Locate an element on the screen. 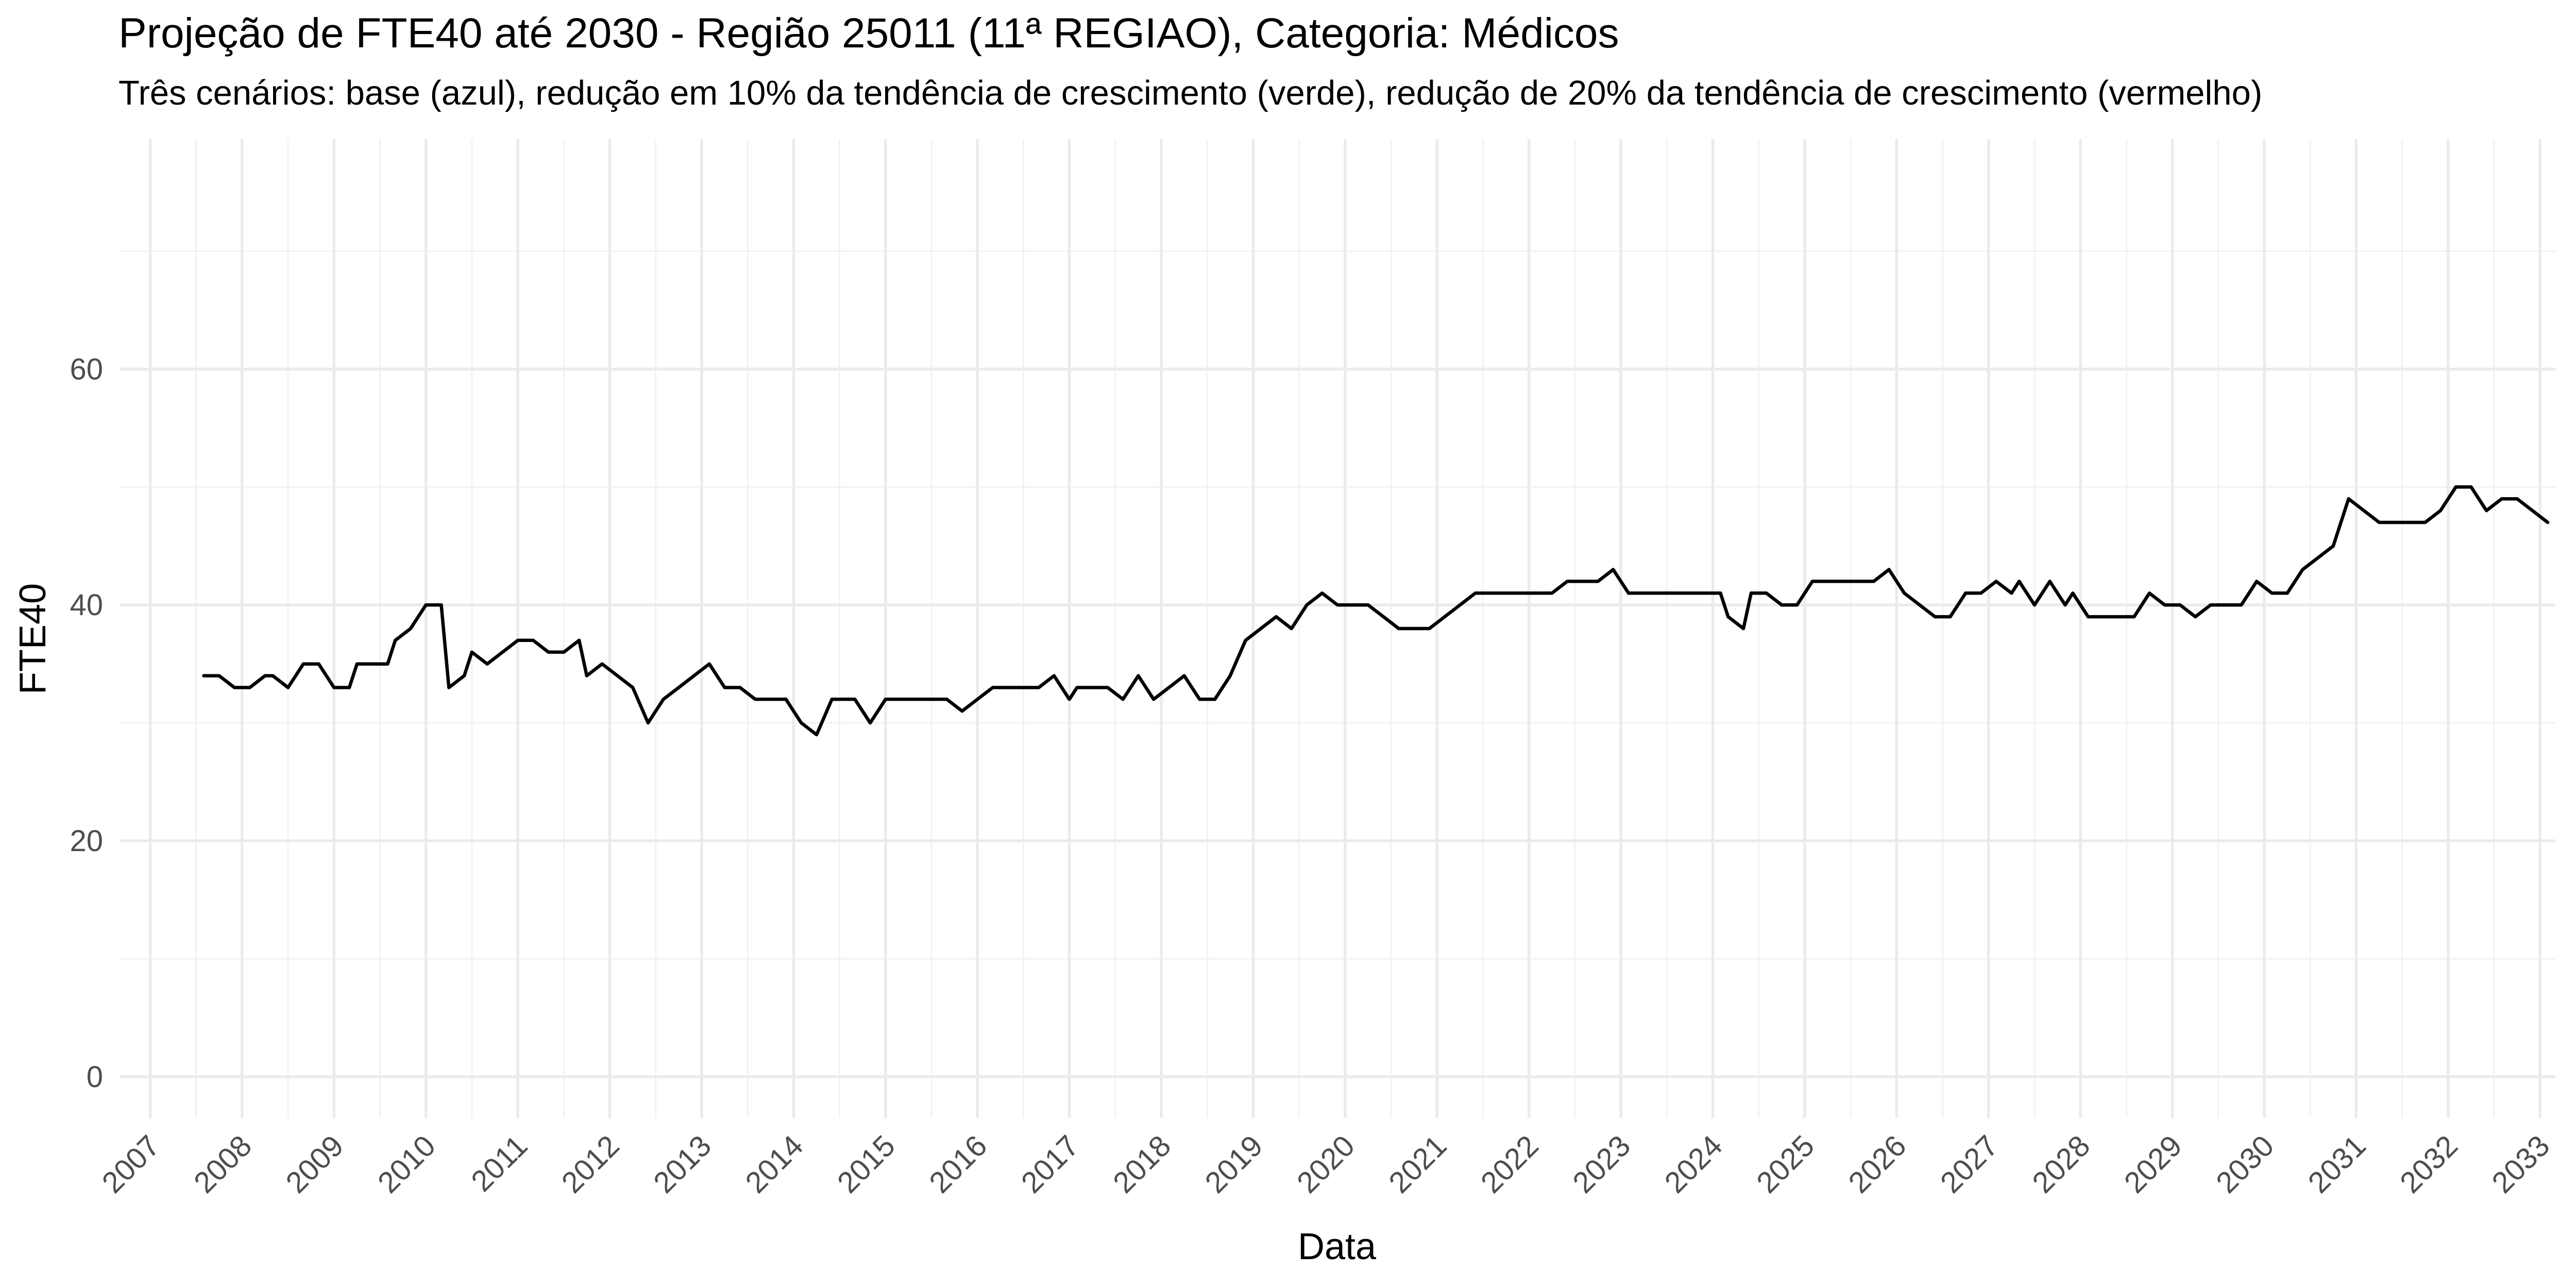 This screenshot has height=1288, width=2576. x-tick-label: 2031 is located at coordinates (2336, 1164).